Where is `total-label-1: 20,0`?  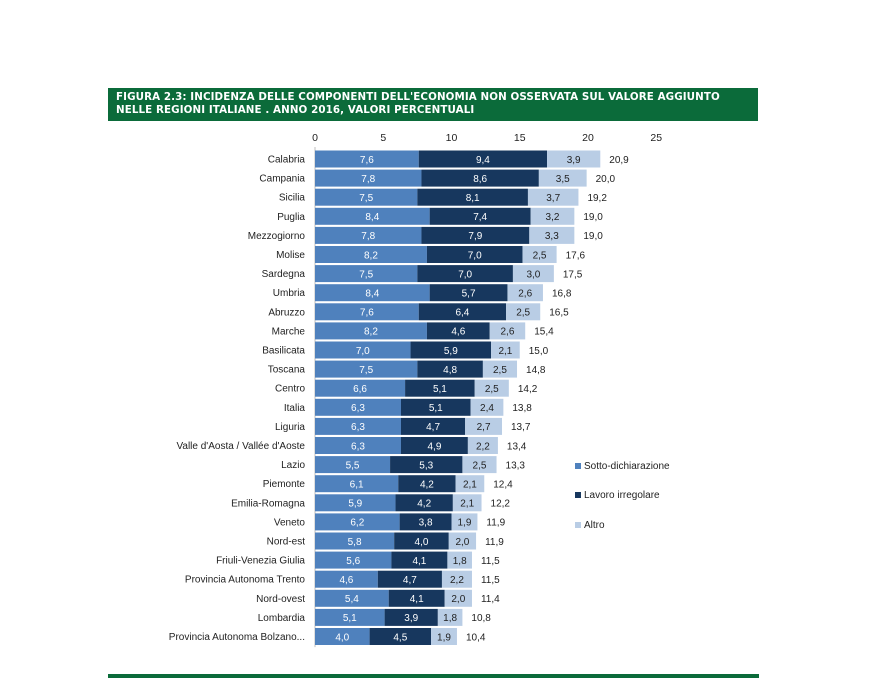
total-label-1: 20,0 is located at coordinates (606, 179).